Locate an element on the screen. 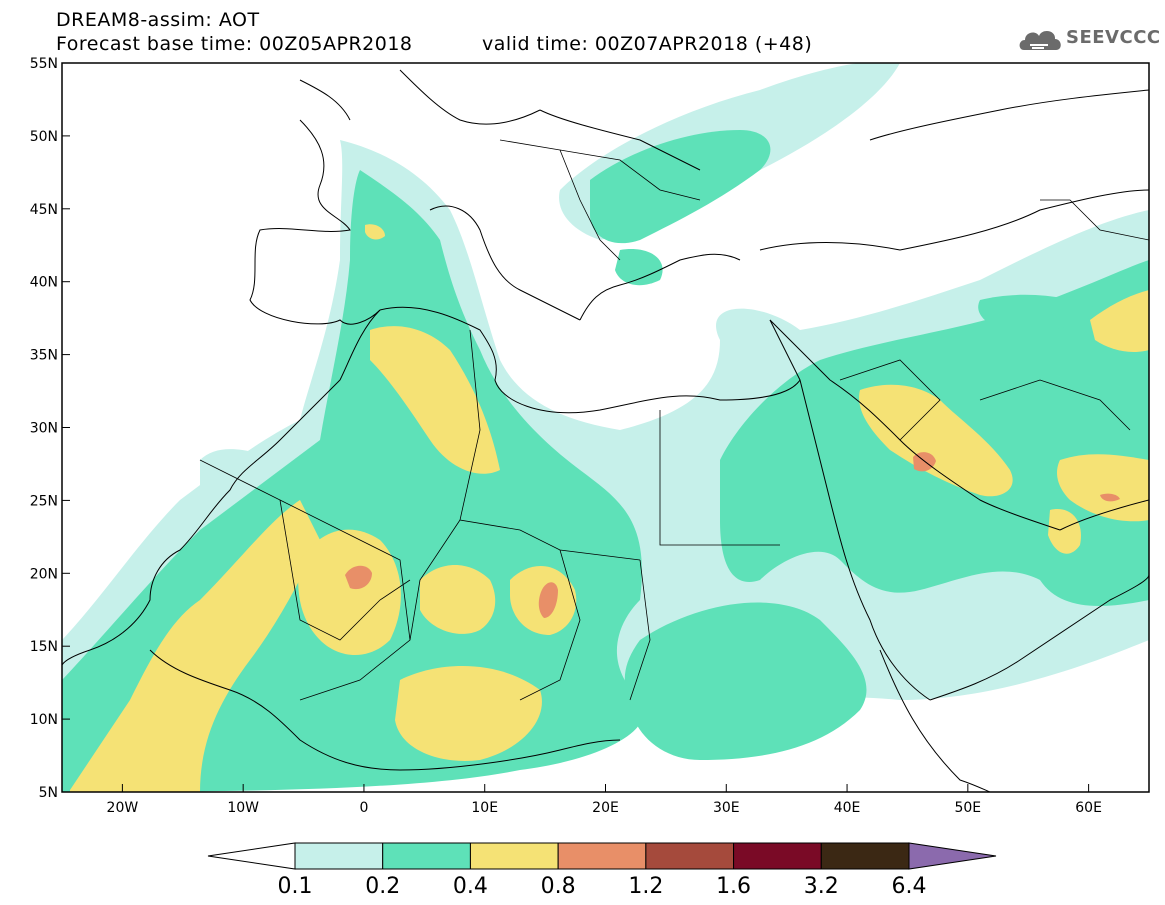  colorbar-label: 0.1 is located at coordinates (295, 886).